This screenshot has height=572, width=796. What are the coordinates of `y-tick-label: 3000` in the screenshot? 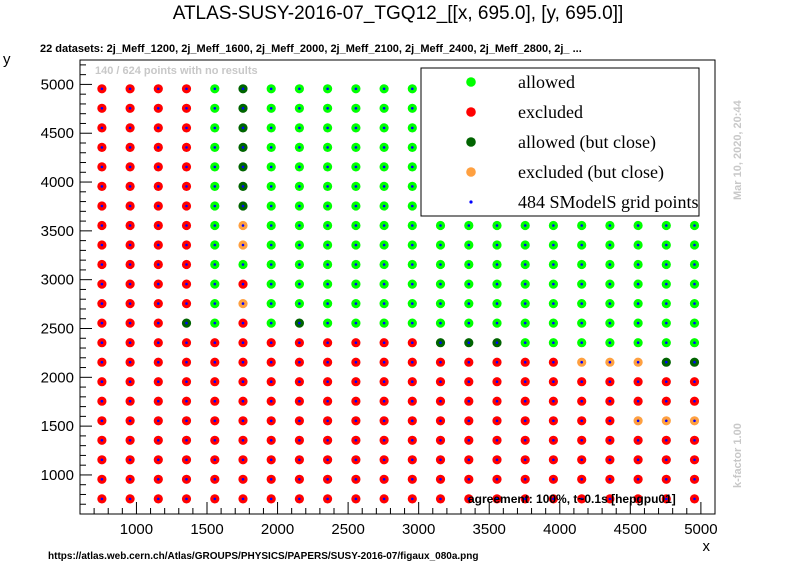 It's located at (57, 280).